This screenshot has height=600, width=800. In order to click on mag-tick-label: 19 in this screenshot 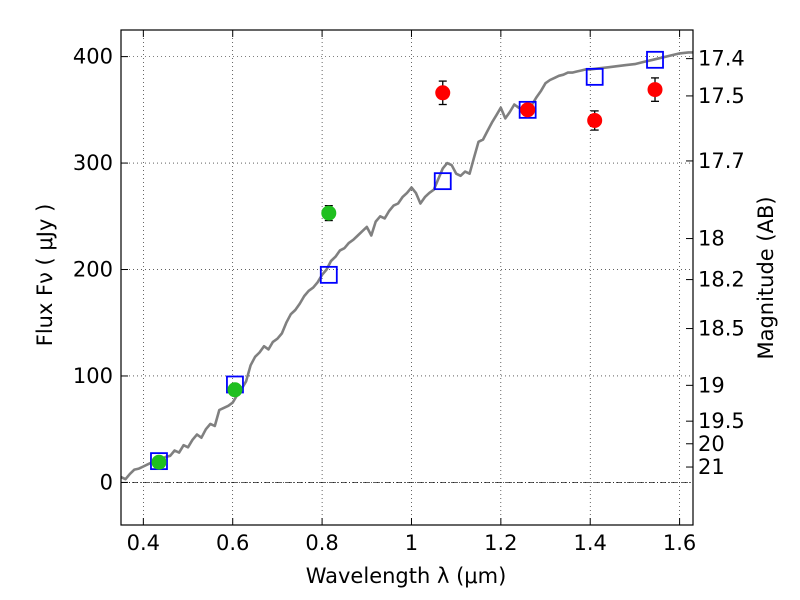, I will do `click(711, 385)`.